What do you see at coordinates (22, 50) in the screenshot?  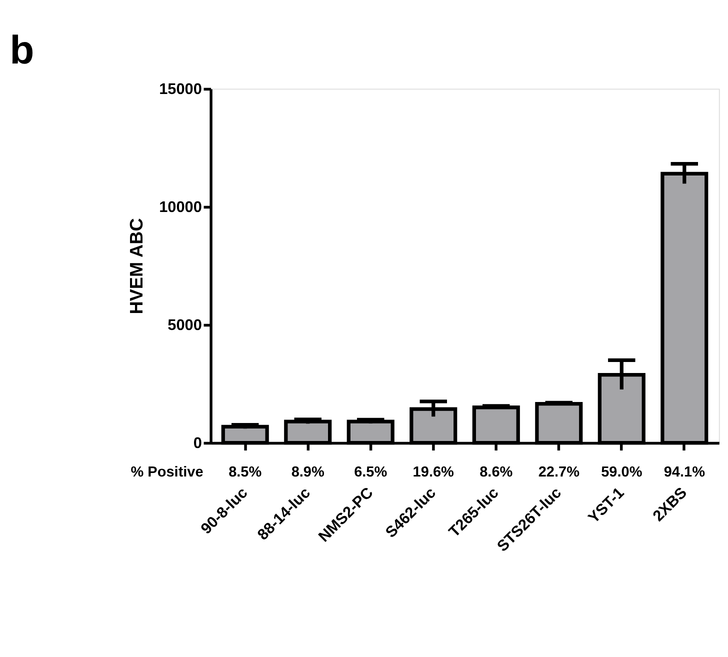 I see `chart-title: b` at bounding box center [22, 50].